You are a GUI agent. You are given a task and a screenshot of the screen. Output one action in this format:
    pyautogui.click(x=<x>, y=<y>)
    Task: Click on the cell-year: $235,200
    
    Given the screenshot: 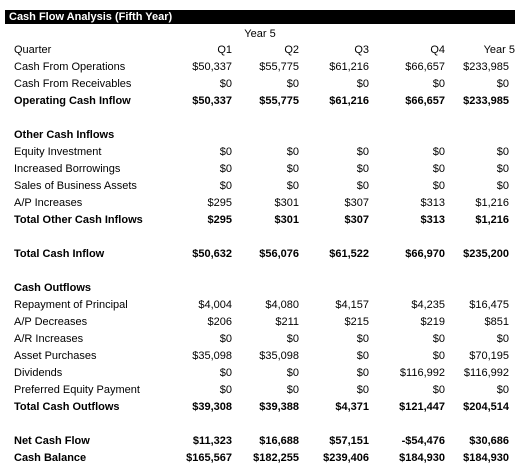 What is the action you would take?
    pyautogui.click(x=486, y=254)
    